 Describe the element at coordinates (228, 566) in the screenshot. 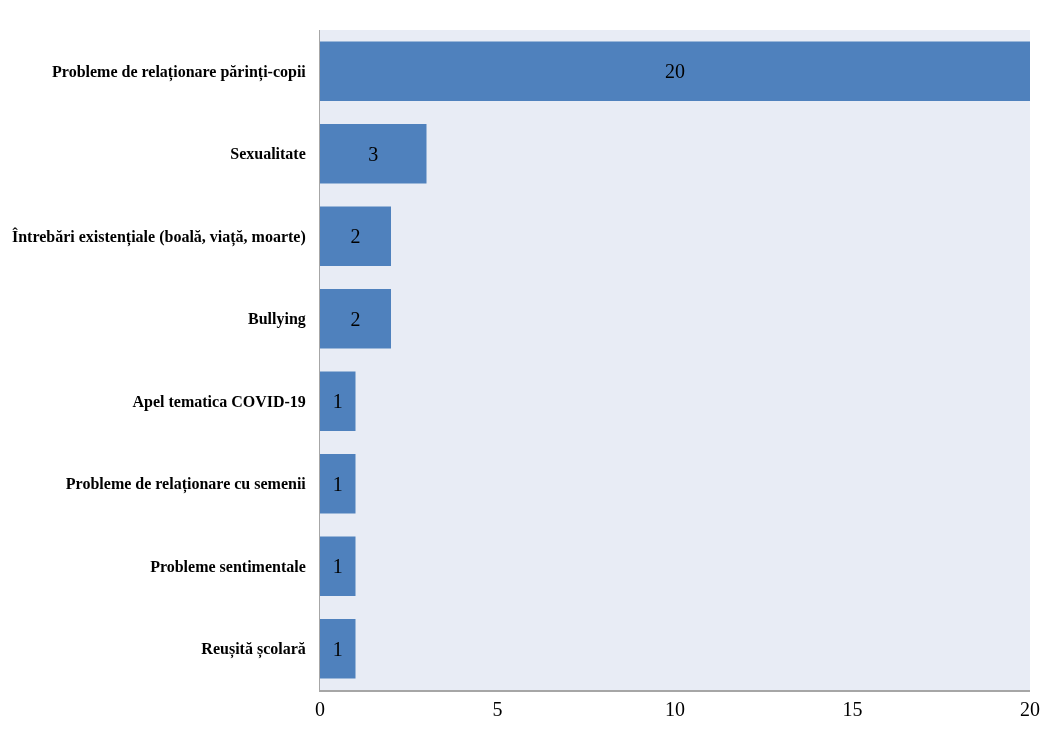

I see `y-tick-label: Probleme sentimentale` at that location.